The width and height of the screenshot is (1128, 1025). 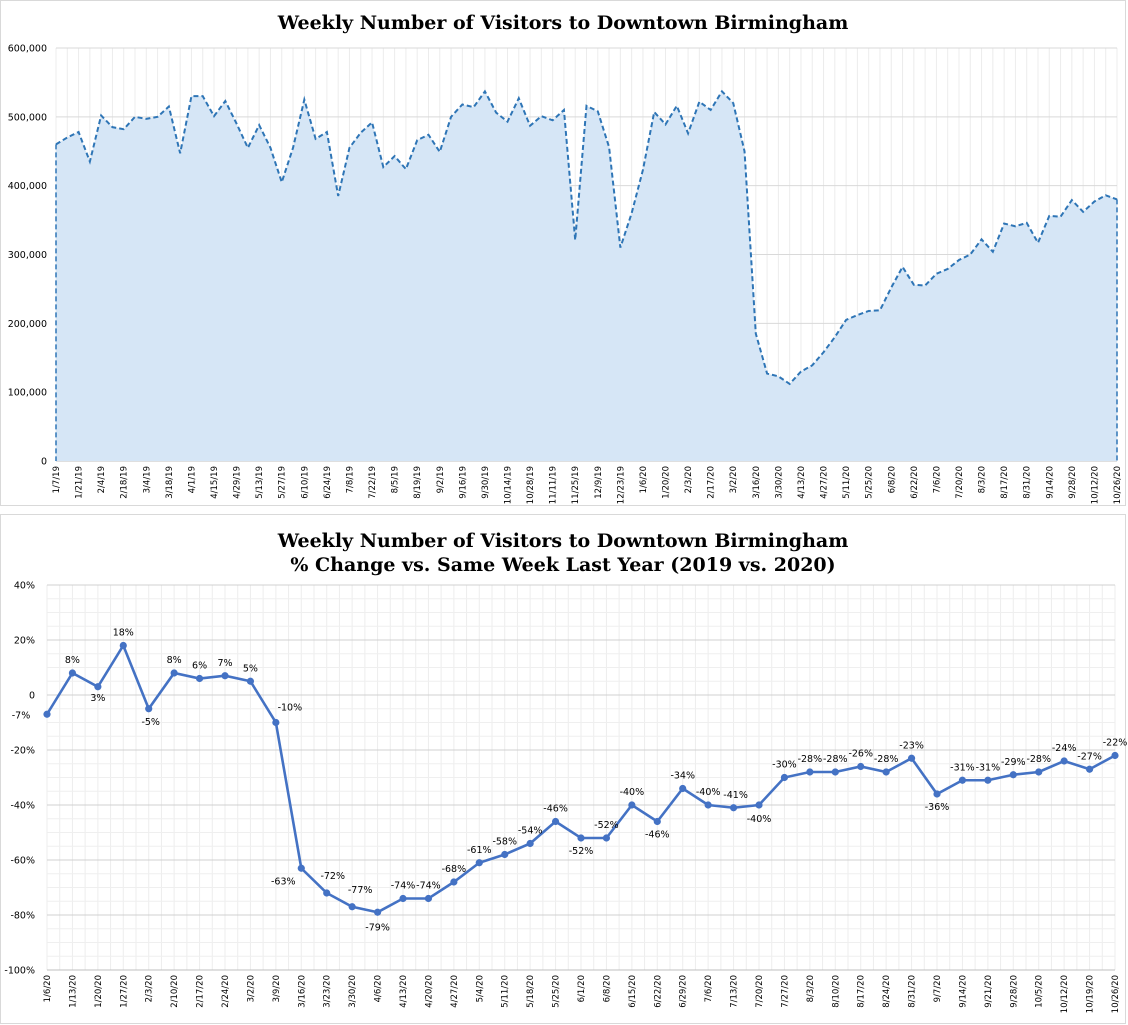 What do you see at coordinates (760, 991) in the screenshot?
I see `change-x-tick-label: 7/20/20` at bounding box center [760, 991].